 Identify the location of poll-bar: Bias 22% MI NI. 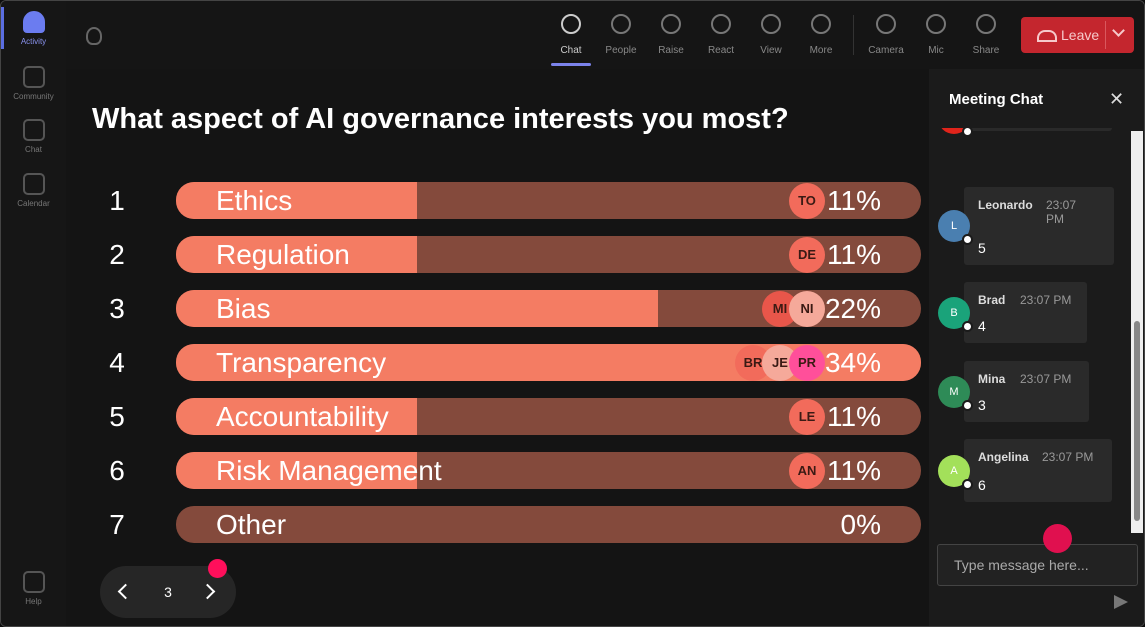
(548, 308).